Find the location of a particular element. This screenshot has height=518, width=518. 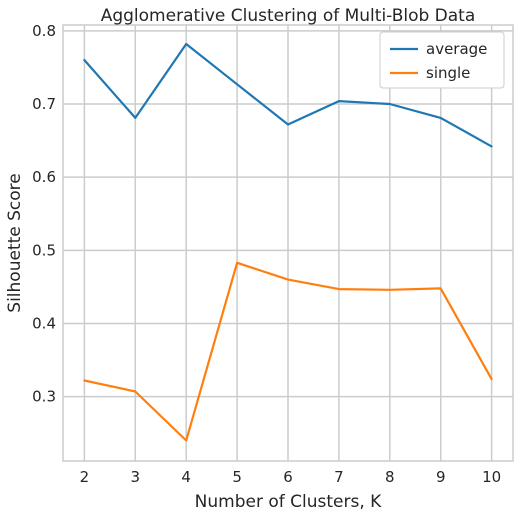

y-tick-label: 0.4 is located at coordinates (44, 323).